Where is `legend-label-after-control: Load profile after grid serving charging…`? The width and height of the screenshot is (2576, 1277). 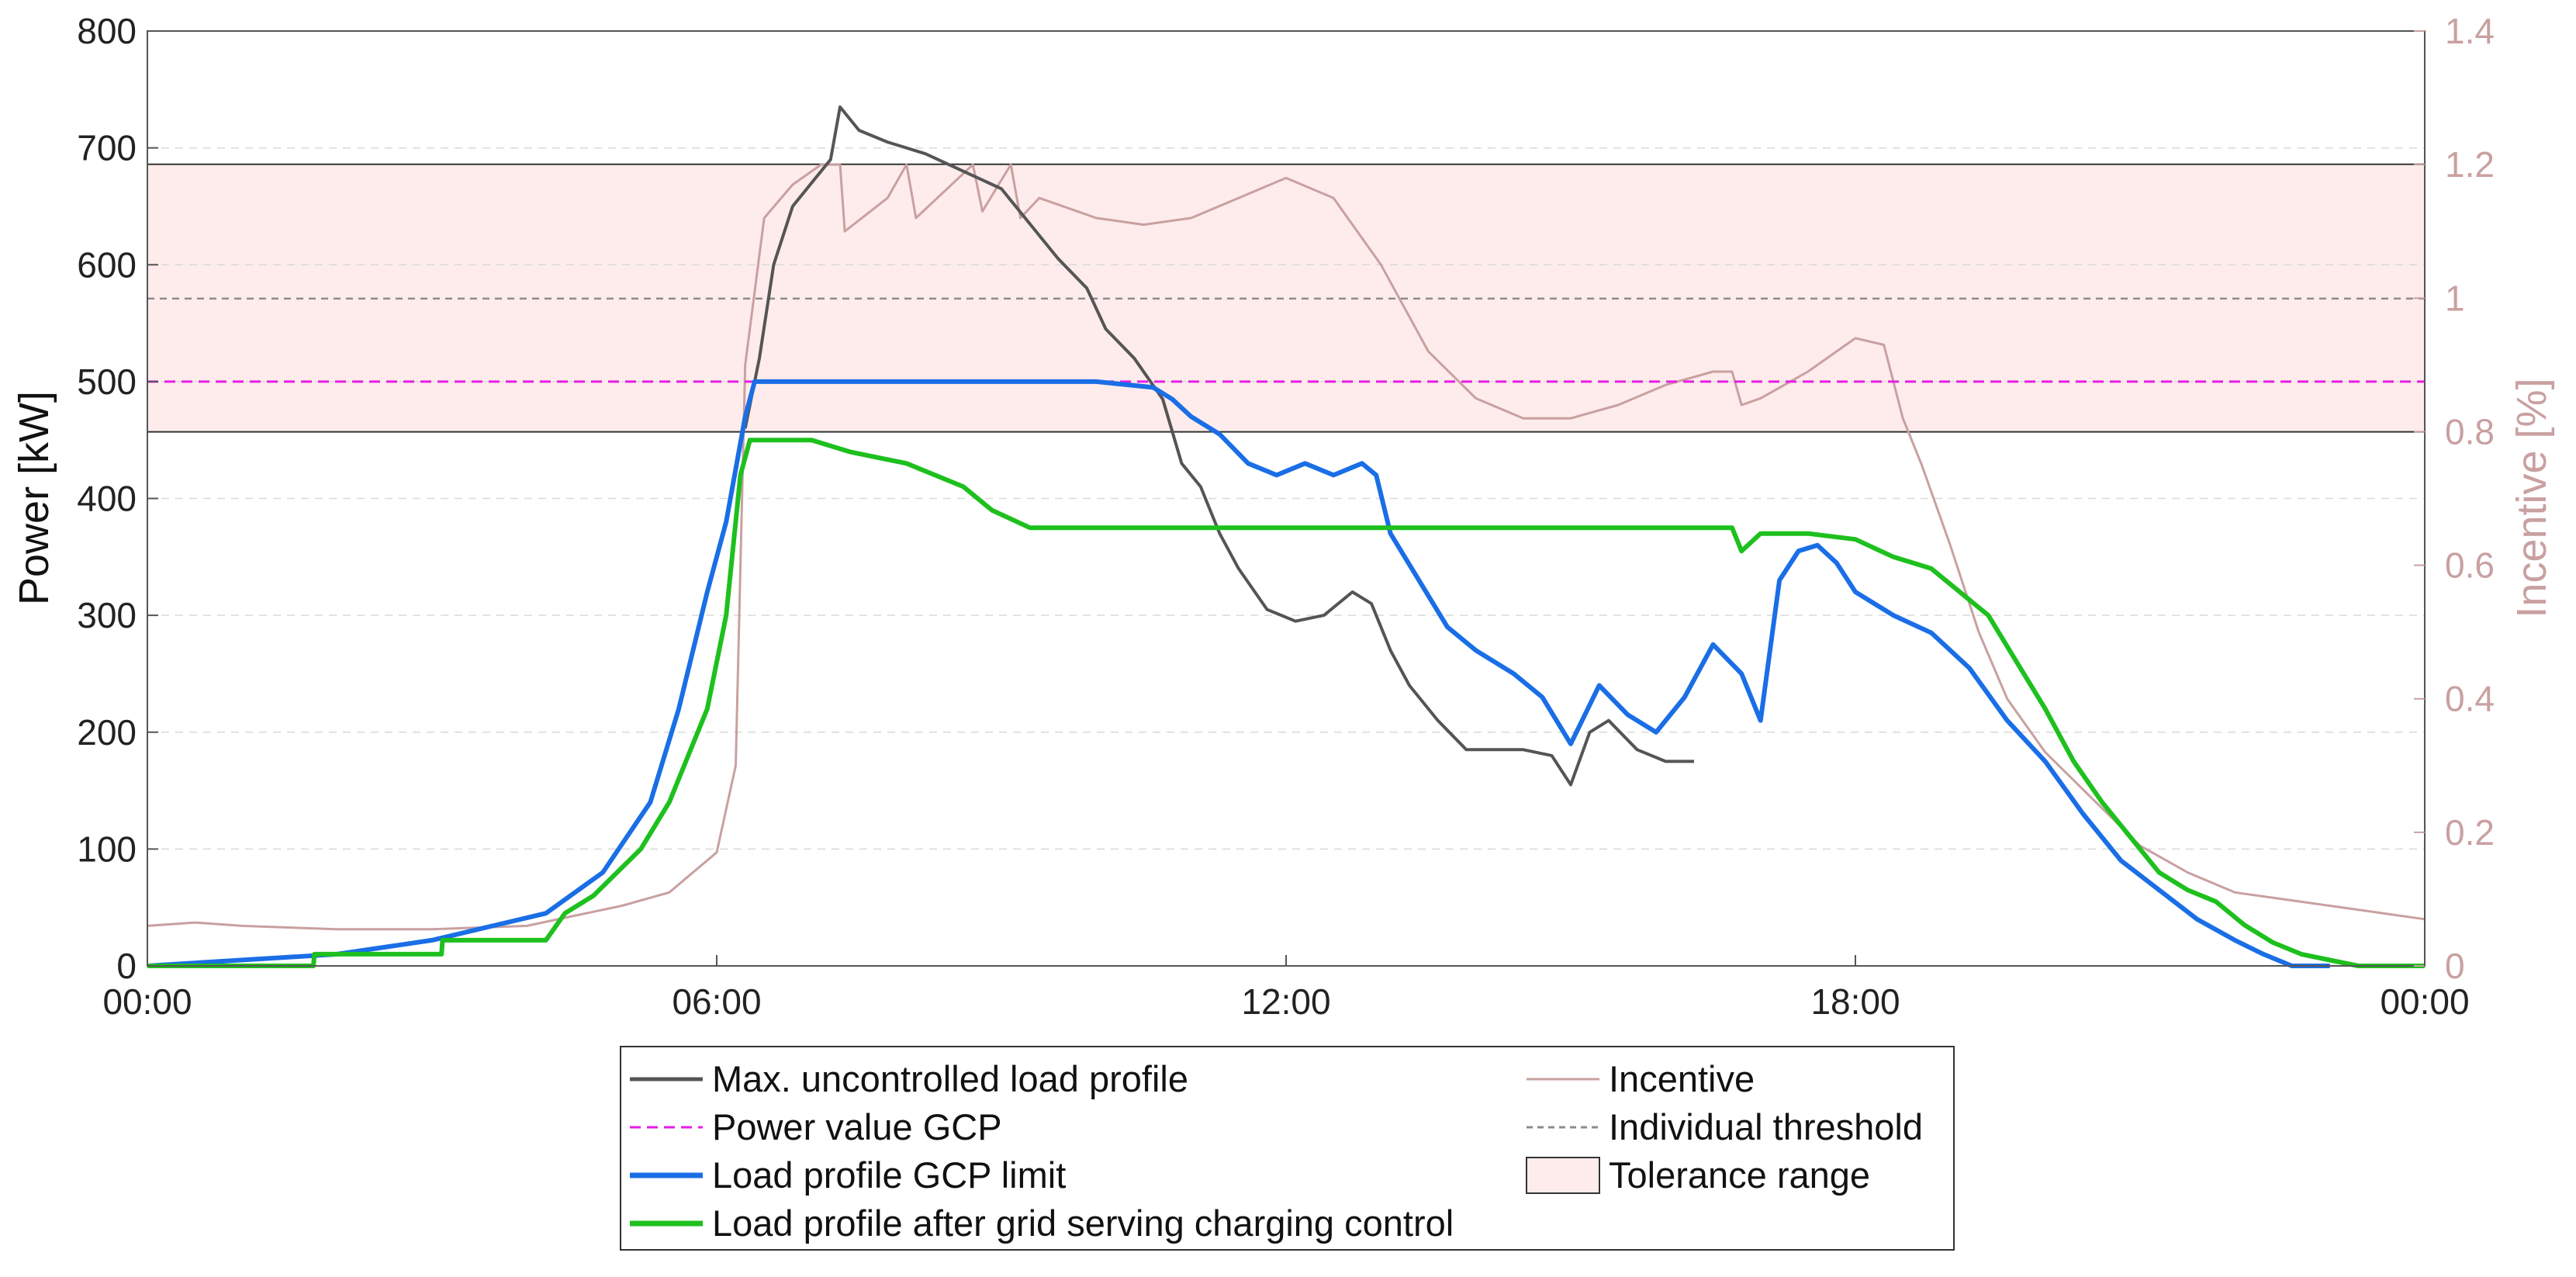
legend-label-after-control: Load profile after grid serving charging… is located at coordinates (1083, 1223).